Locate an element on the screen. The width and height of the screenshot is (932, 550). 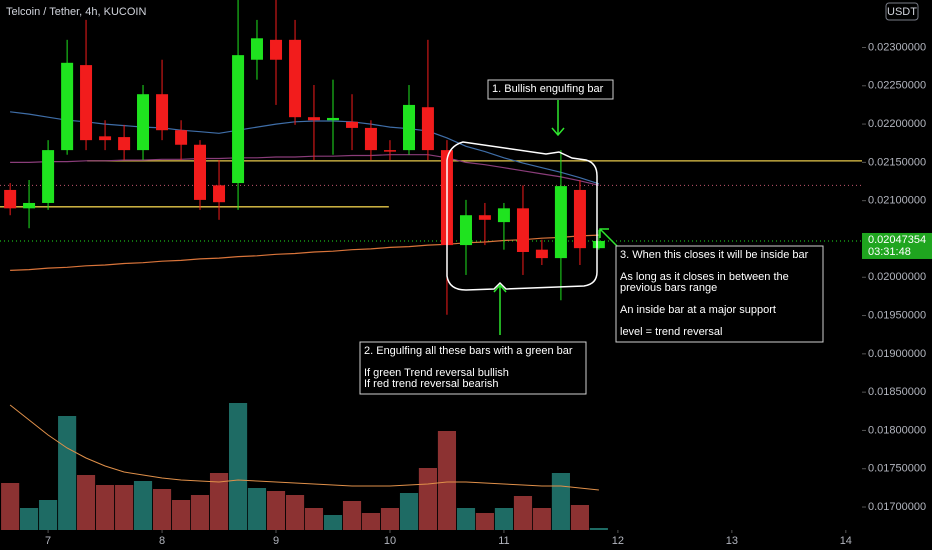
y-tick-label: 0.01750000 is located at coordinates (897, 469).